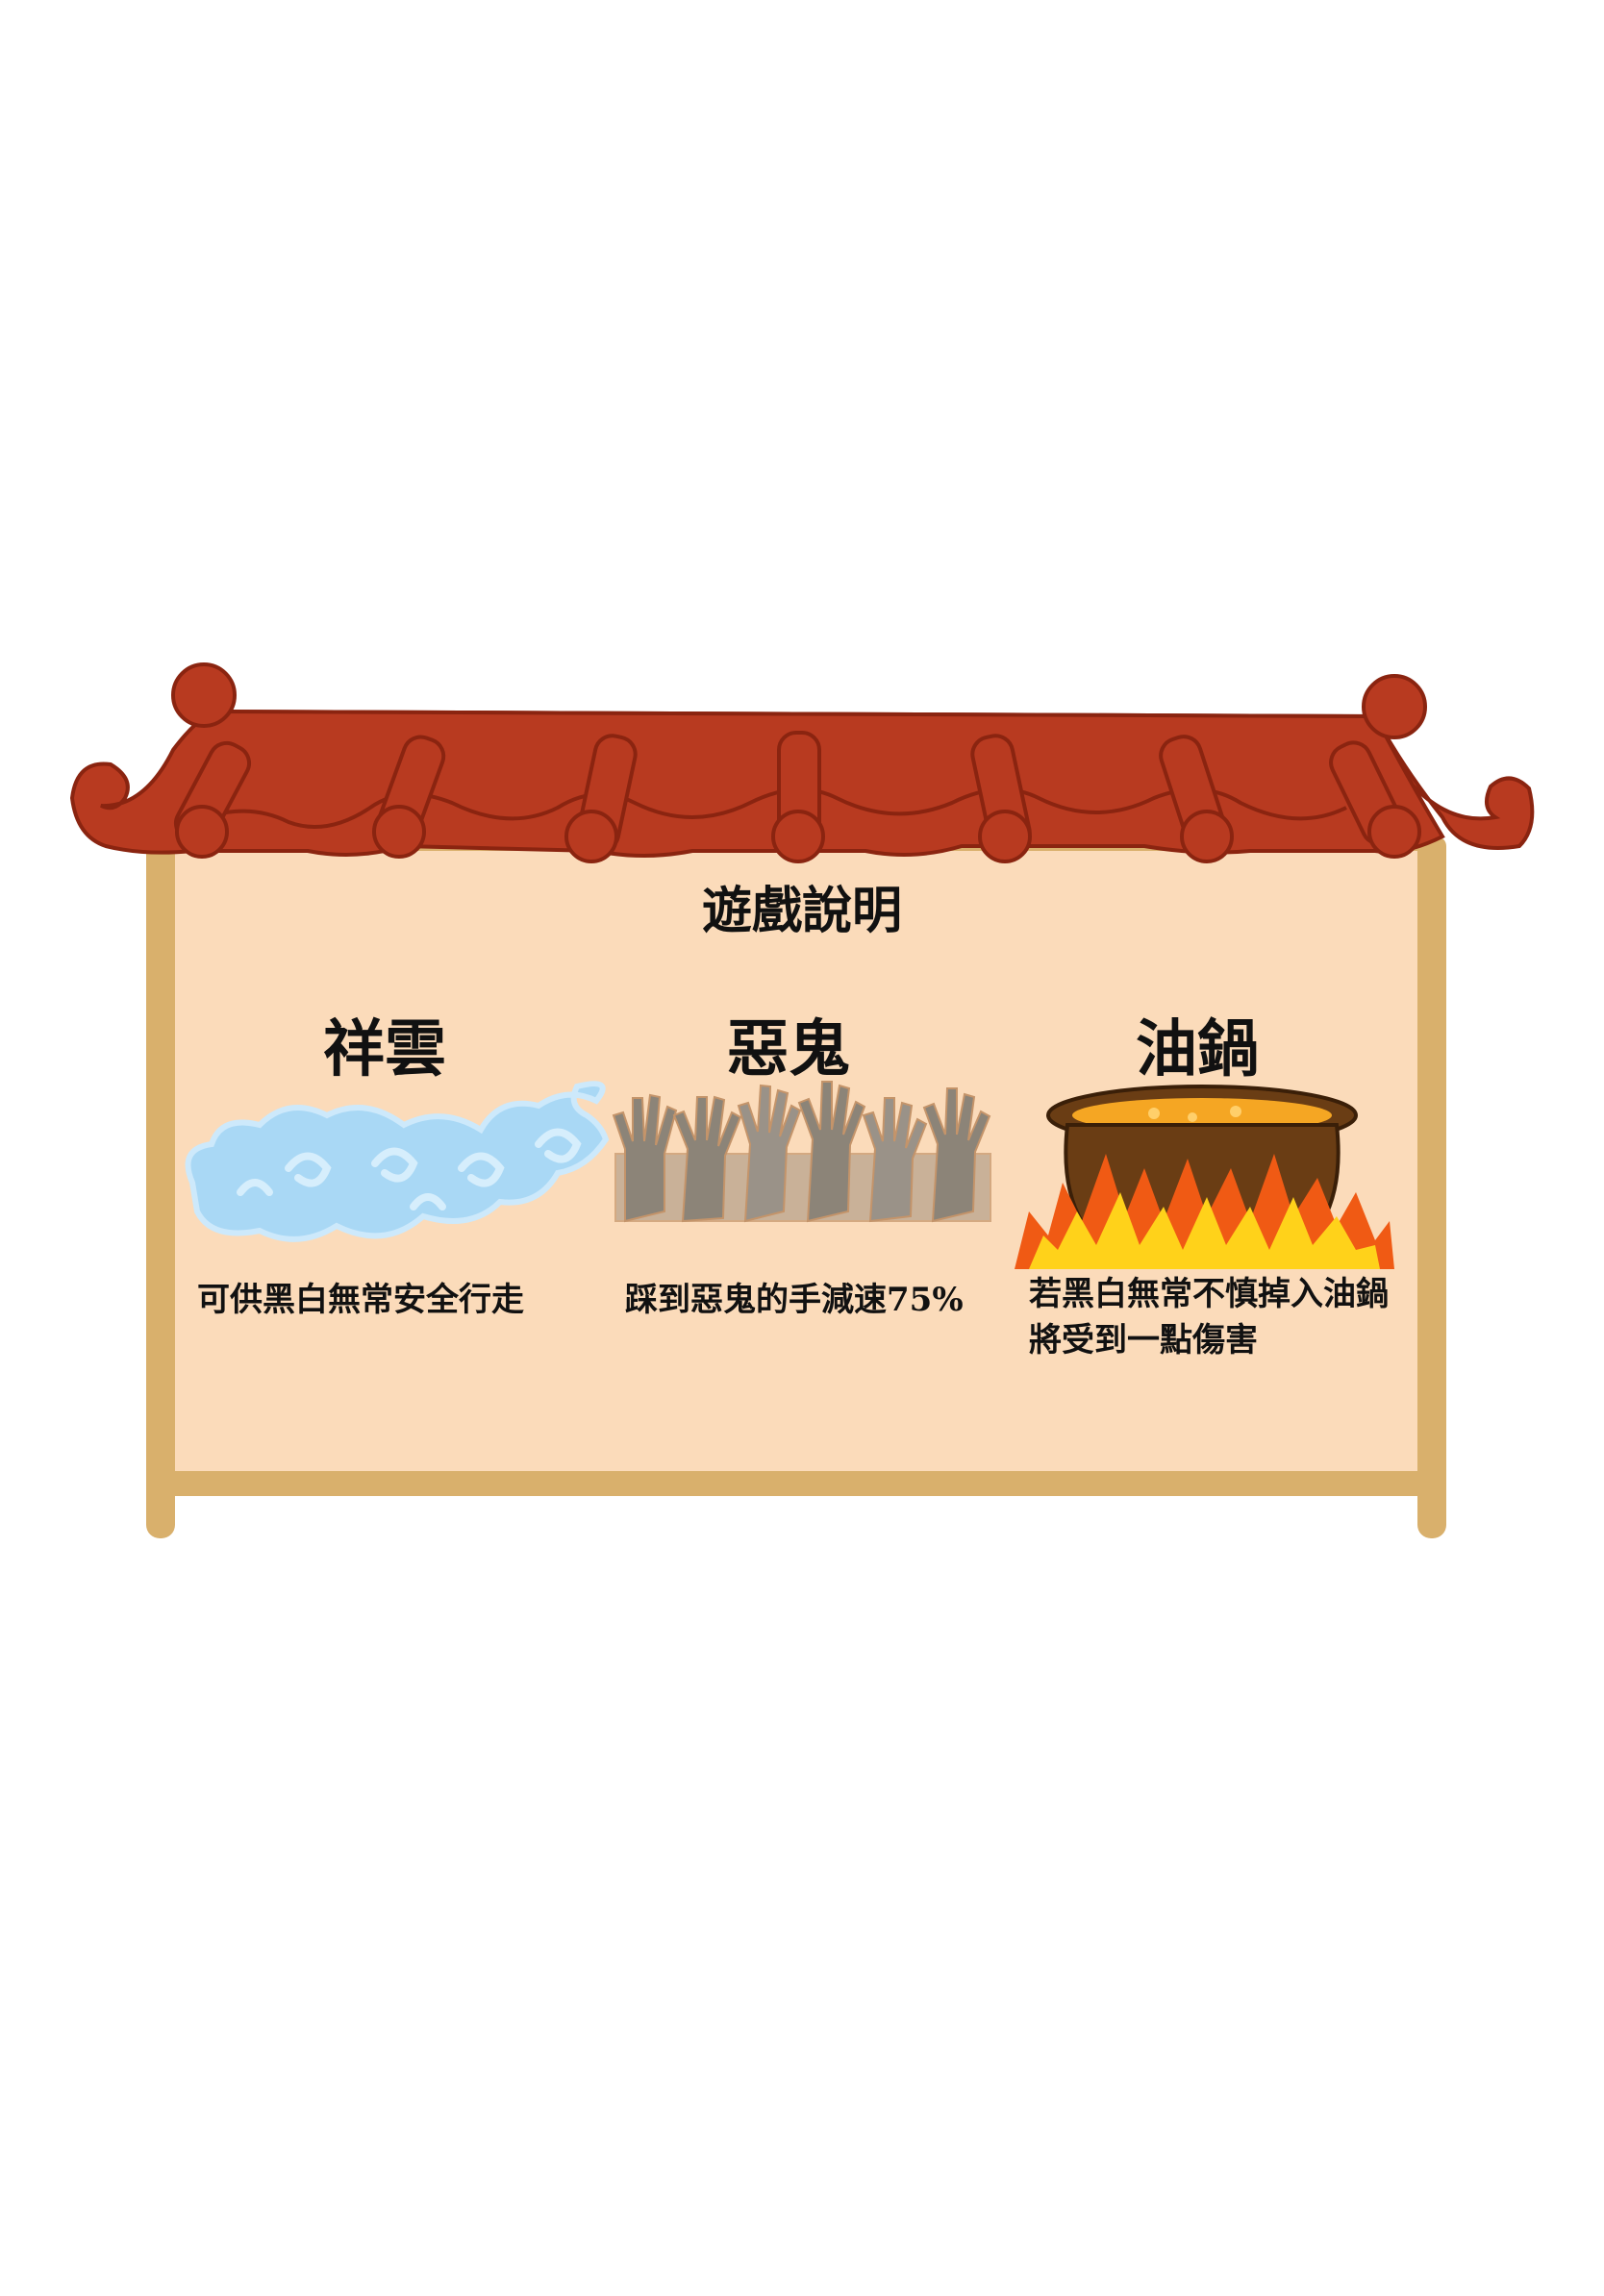 Image resolution: width=1604 pixels, height=2296 pixels. Describe the element at coordinates (1143, 1340) in the screenshot. I see `item-description-oil-pot-line2: 將受到一點傷害` at that location.